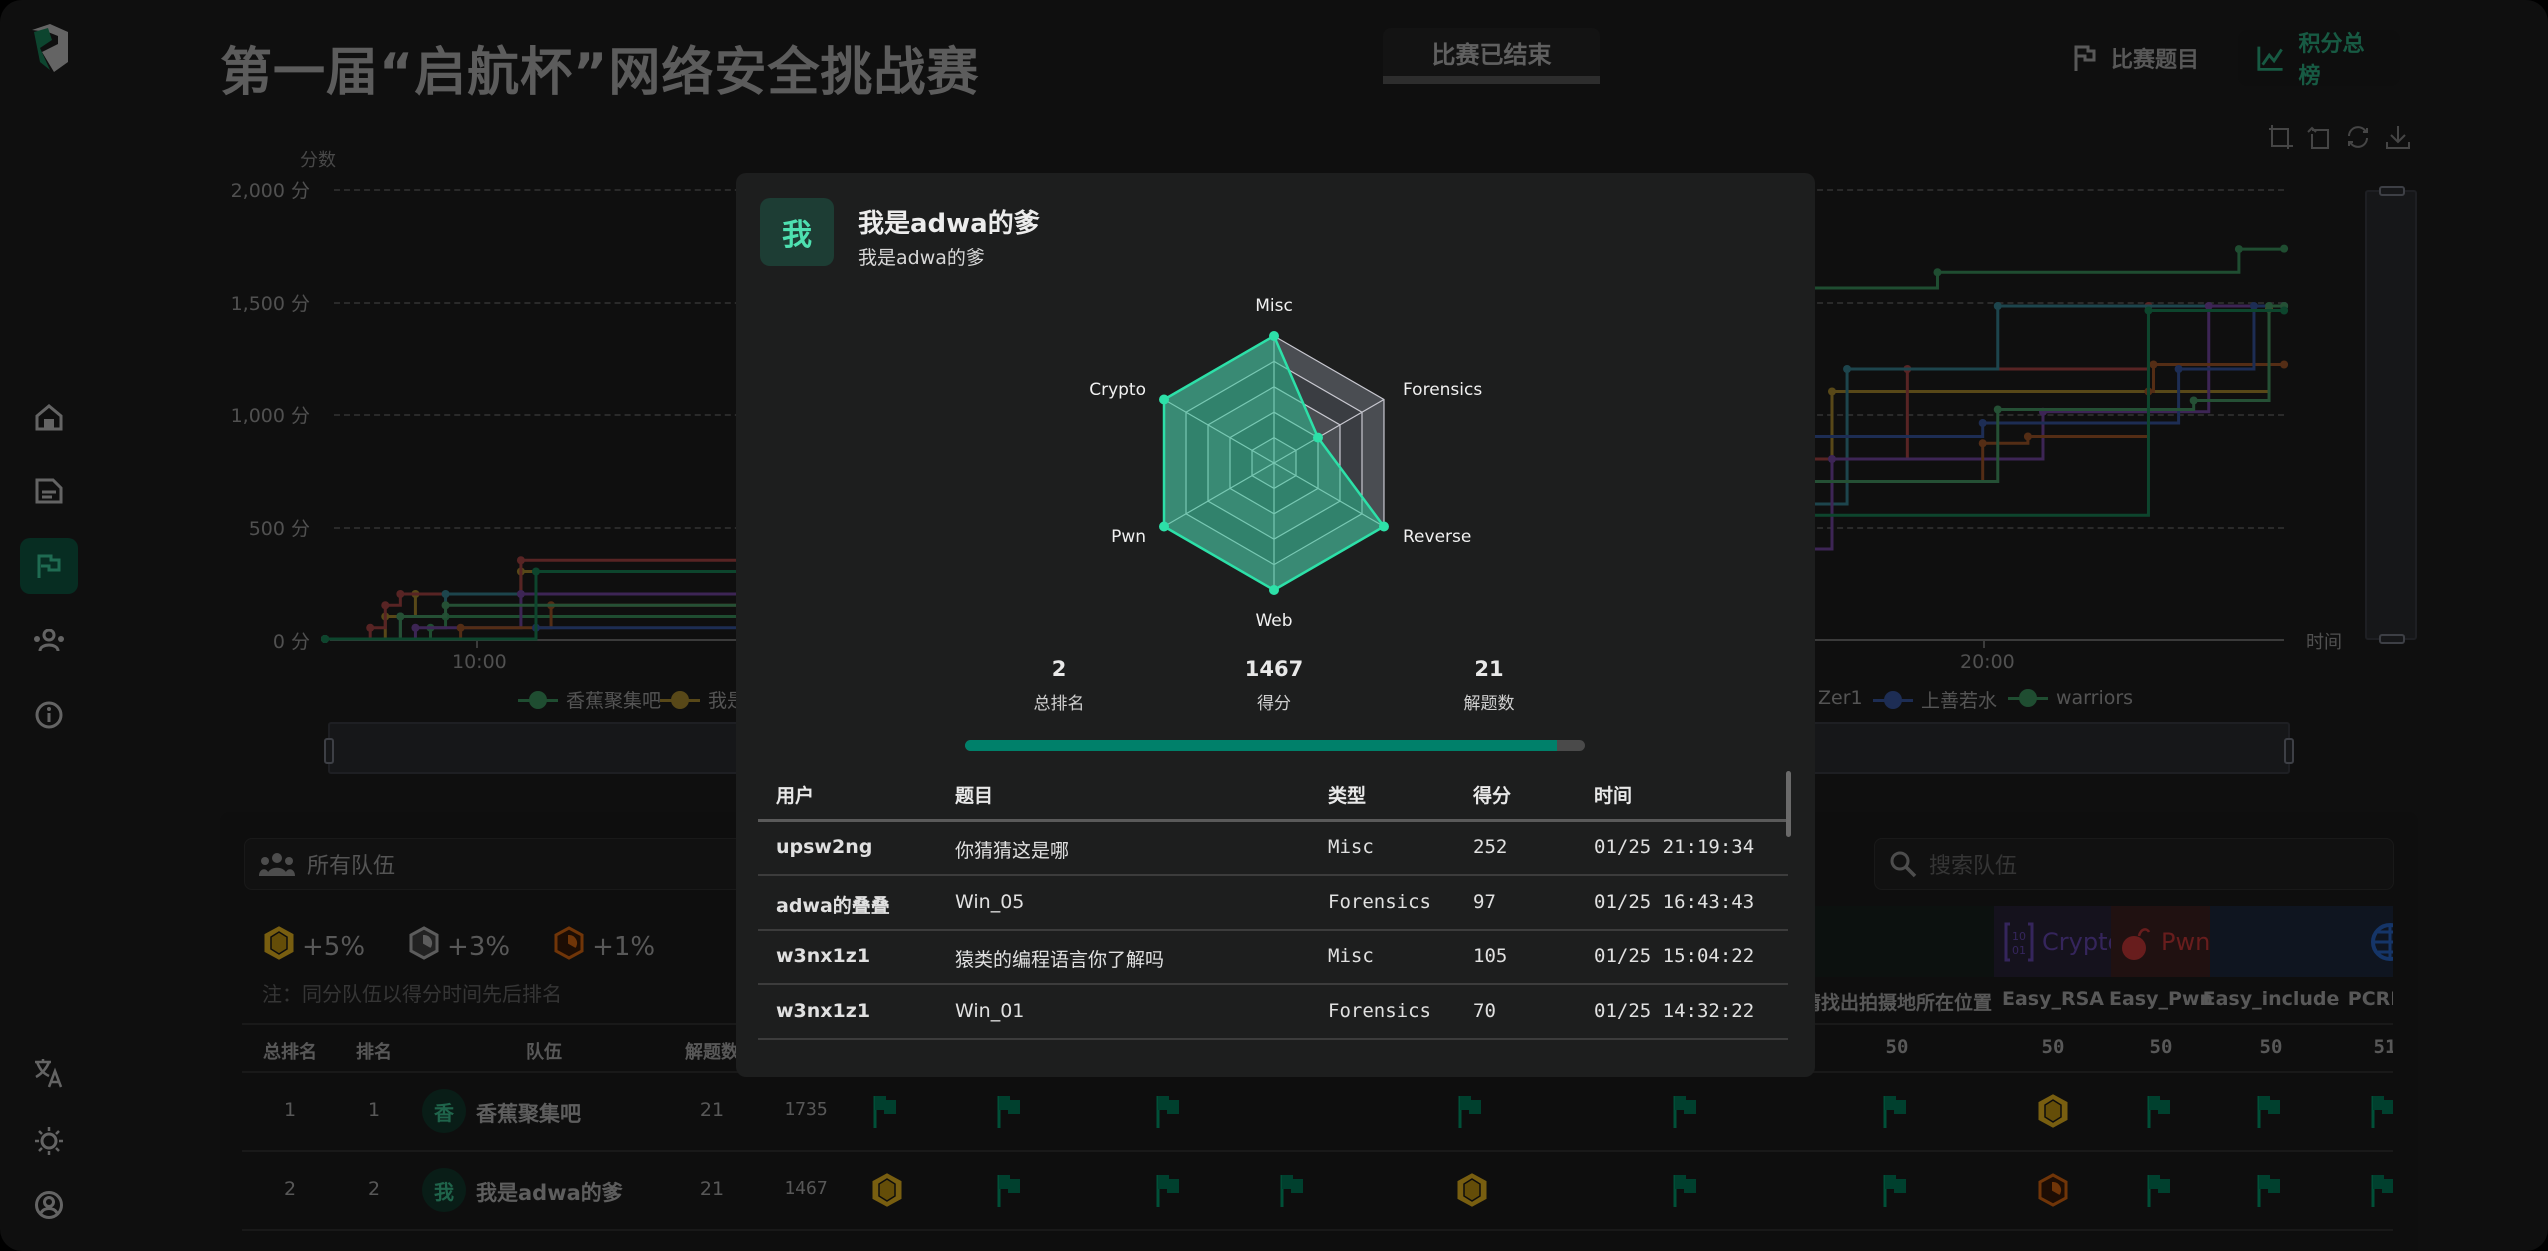 The image size is (2548, 1251). What do you see at coordinates (1117, 390) in the screenshot?
I see `radar-label-crypto: Crypto` at bounding box center [1117, 390].